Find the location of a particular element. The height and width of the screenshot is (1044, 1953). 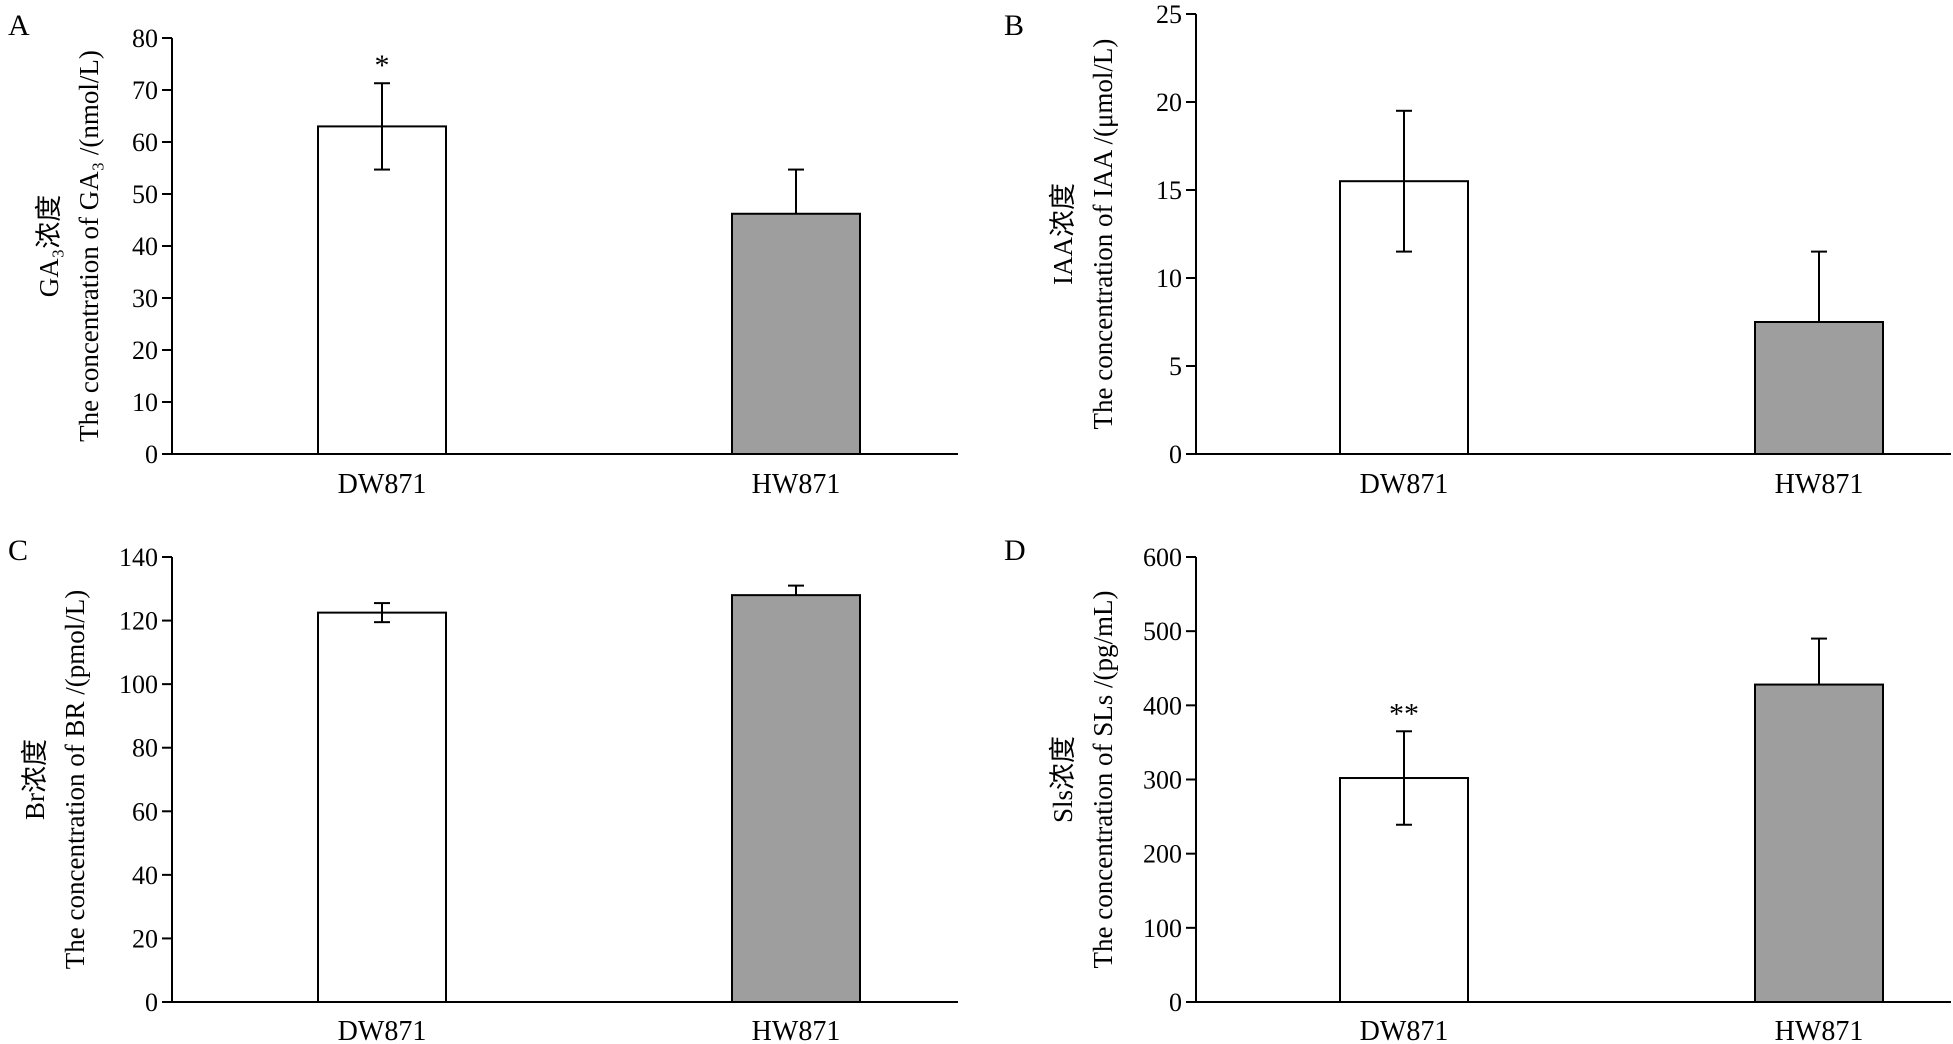

y-axis-label-en: The concentration of GA₃ /(nmol/L) is located at coordinates (89, 246).